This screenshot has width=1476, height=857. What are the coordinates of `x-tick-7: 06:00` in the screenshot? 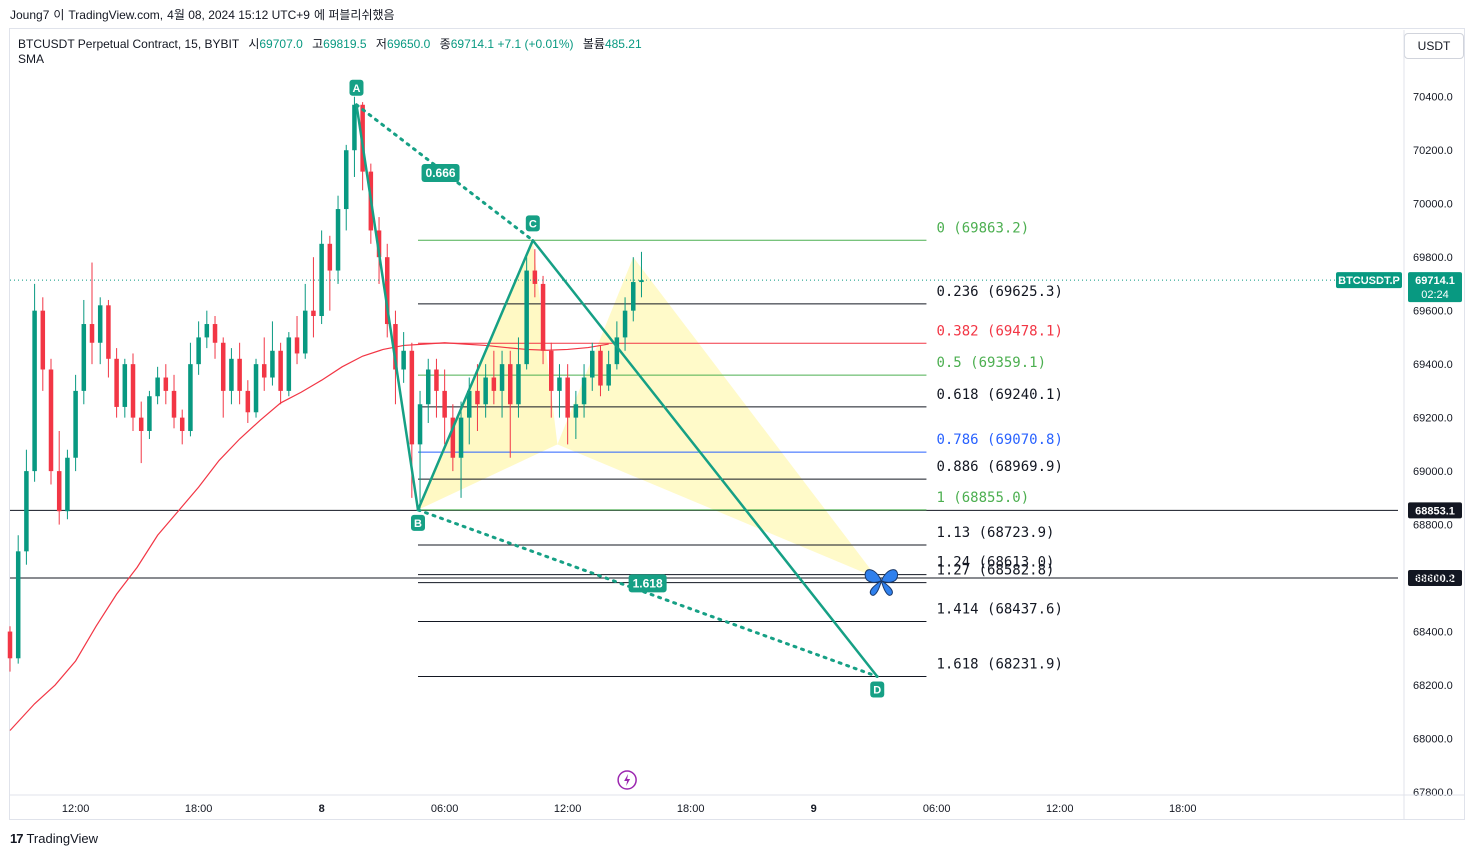 It's located at (937, 809).